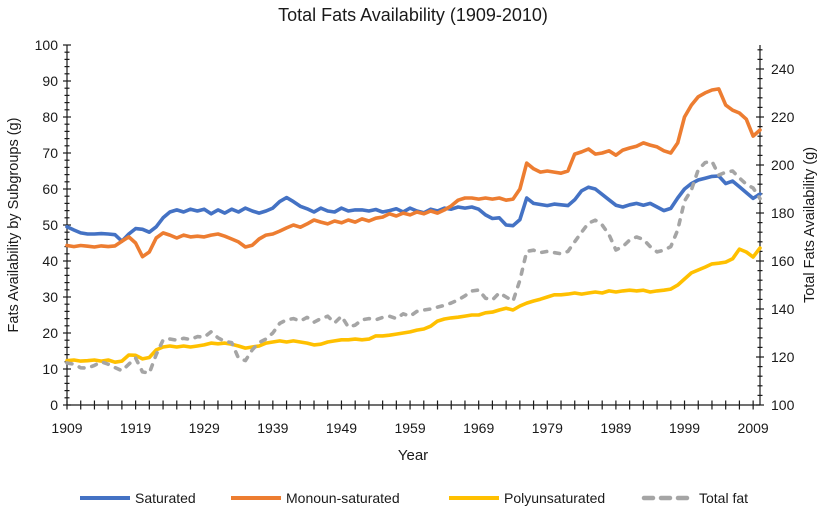  What do you see at coordinates (783, 117) in the screenshot?
I see `right-tick-label: 220` at bounding box center [783, 117].